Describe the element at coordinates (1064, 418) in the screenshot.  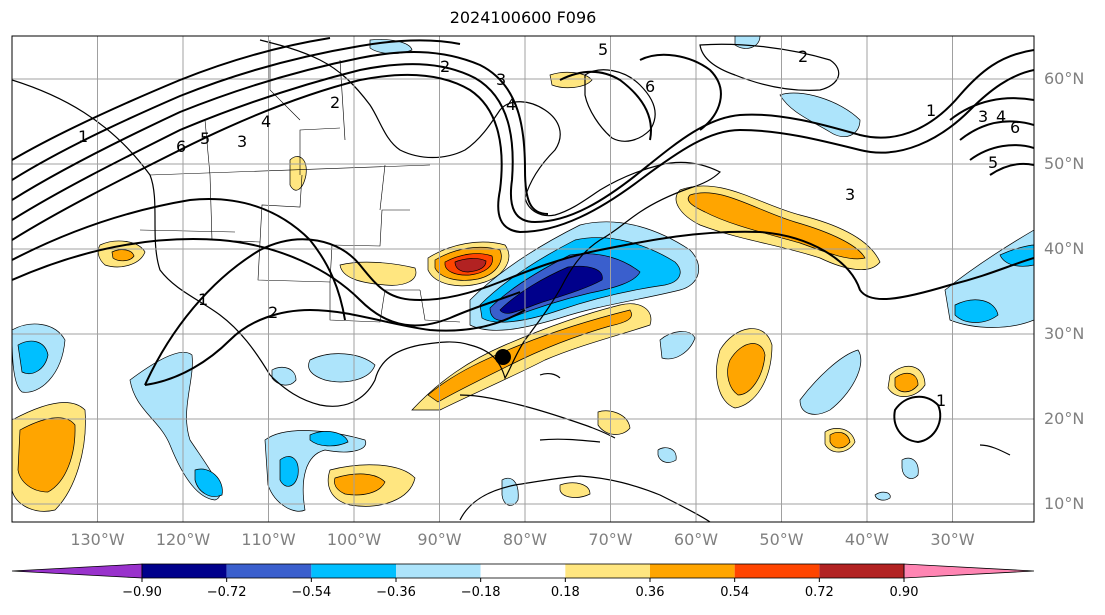
I see `lat-label-20n: 20°N` at that location.